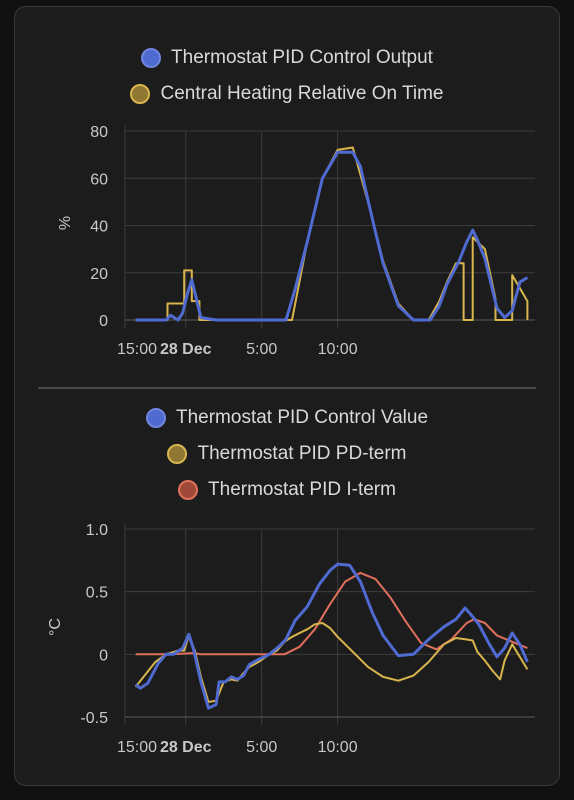  What do you see at coordinates (302, 417) in the screenshot?
I see `legend-label: Thermostat PID Control Value` at bounding box center [302, 417].